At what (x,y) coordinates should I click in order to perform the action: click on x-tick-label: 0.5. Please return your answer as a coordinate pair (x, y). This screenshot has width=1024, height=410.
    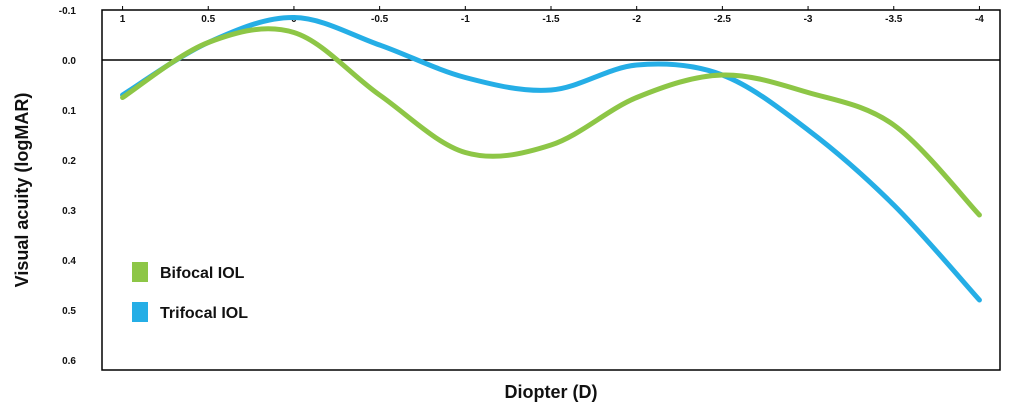
    Looking at the image, I should click on (208, 19).